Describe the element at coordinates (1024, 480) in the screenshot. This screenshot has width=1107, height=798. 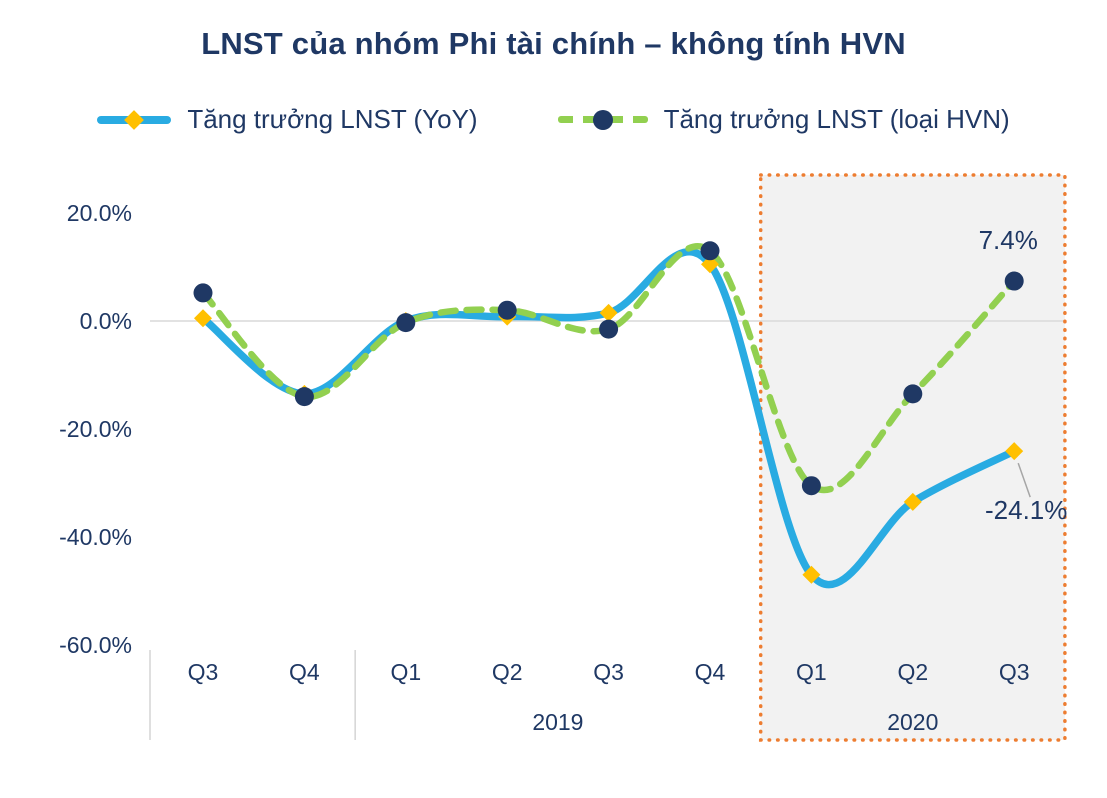
I see `annotation-leader-line` at that location.